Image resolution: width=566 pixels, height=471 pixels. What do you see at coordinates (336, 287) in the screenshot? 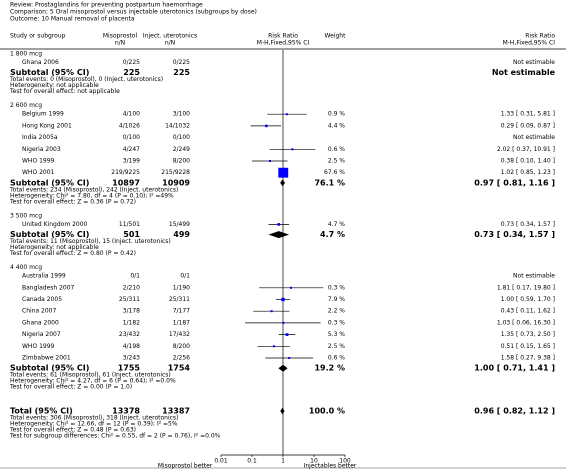
I see `weight: 0.3 %` at bounding box center [336, 287].